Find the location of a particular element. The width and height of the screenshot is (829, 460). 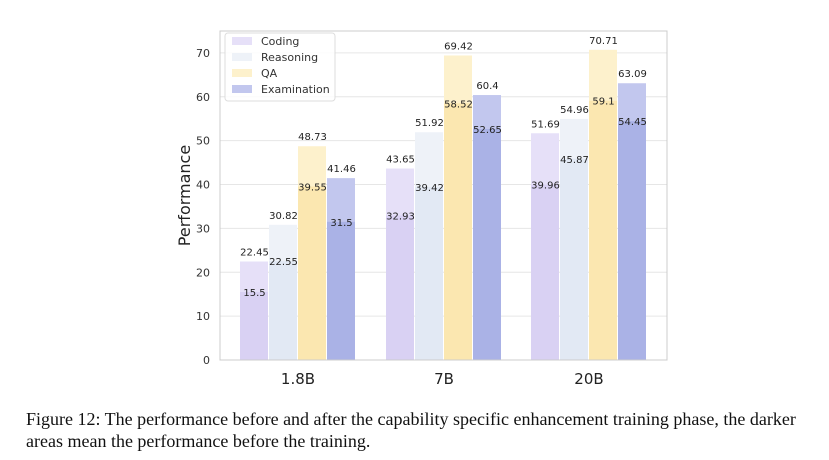

value-label-before: 39.96 is located at coordinates (545, 186).